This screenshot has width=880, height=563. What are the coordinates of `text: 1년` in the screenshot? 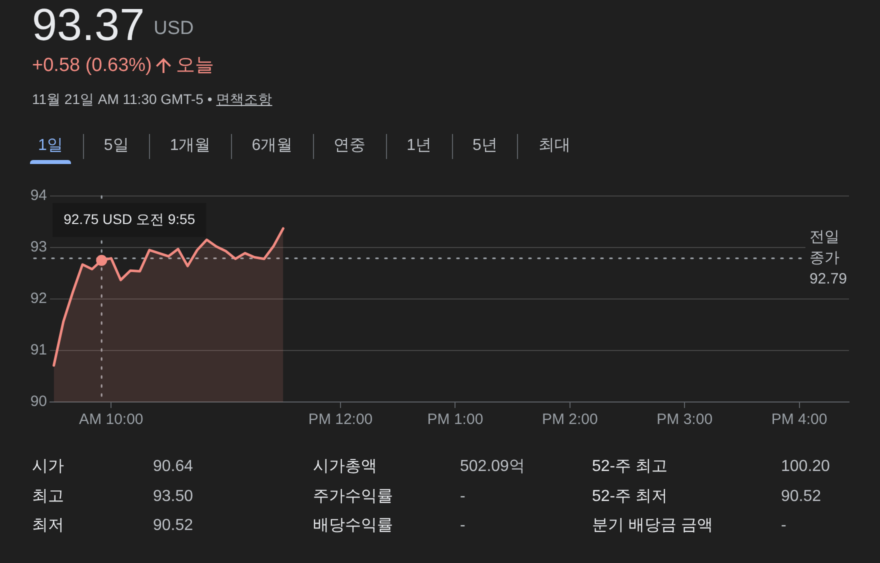 It's located at (419, 145).